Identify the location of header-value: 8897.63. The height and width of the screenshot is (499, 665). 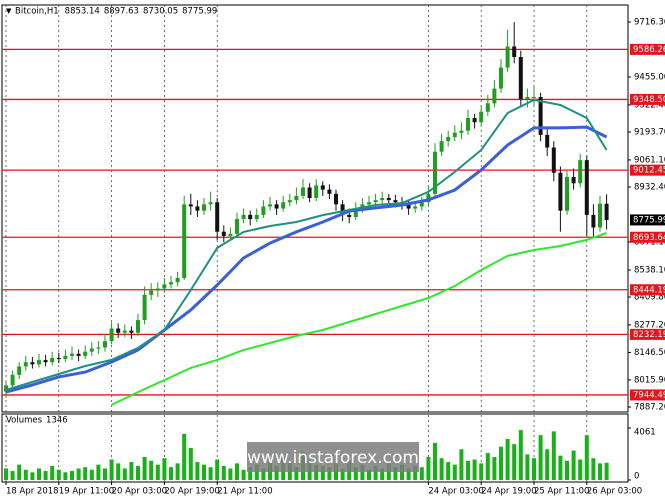
(121, 12).